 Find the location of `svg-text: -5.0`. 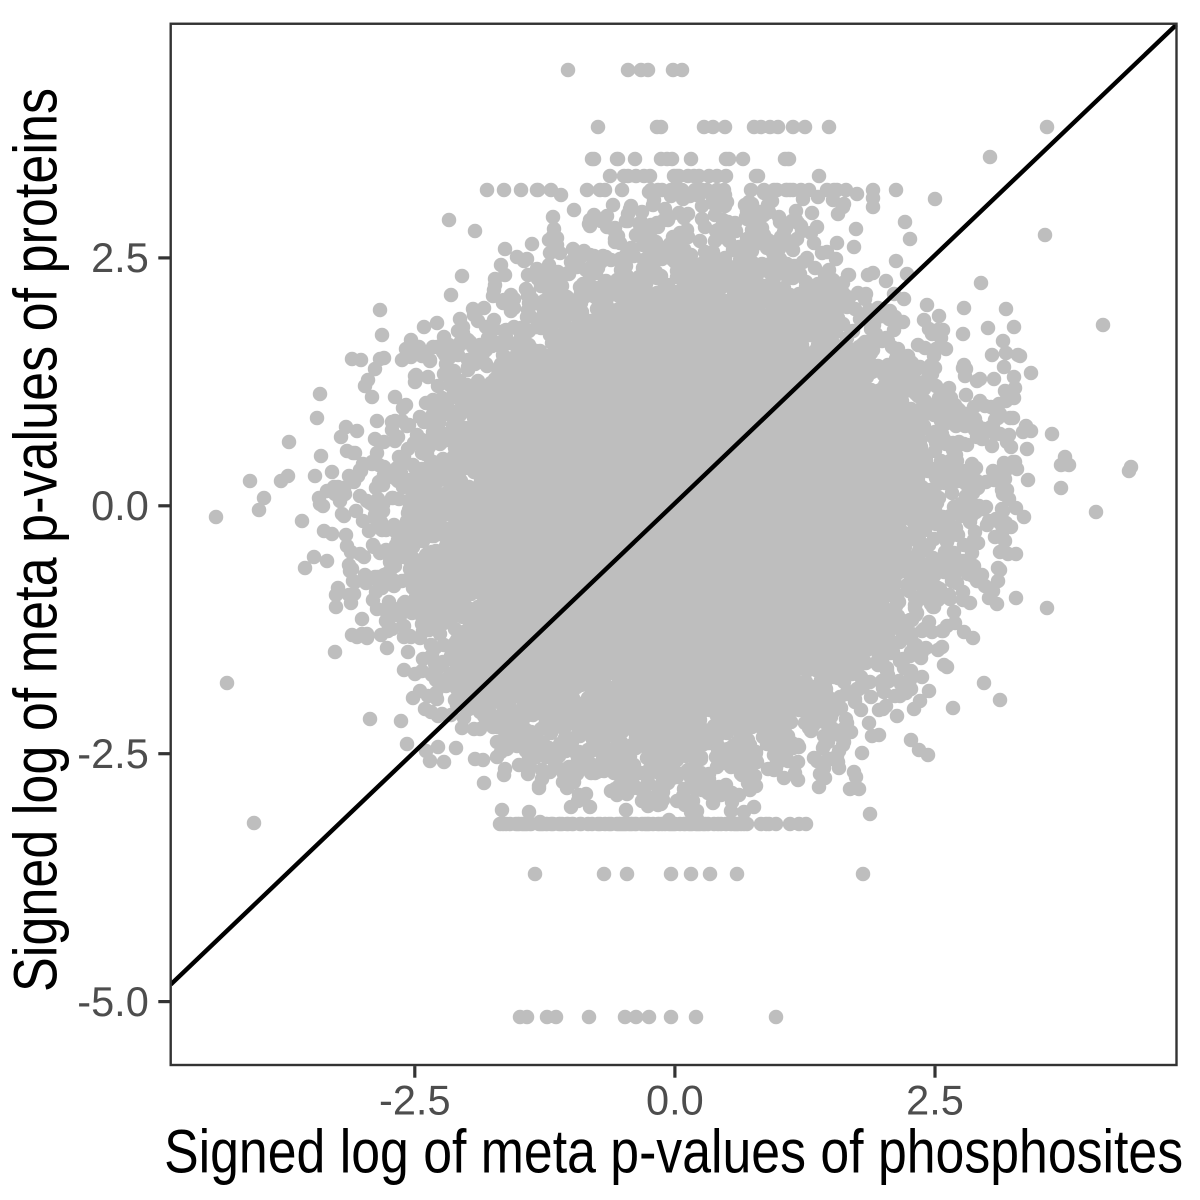

svg-text: -5.0 is located at coordinates (113, 1001).